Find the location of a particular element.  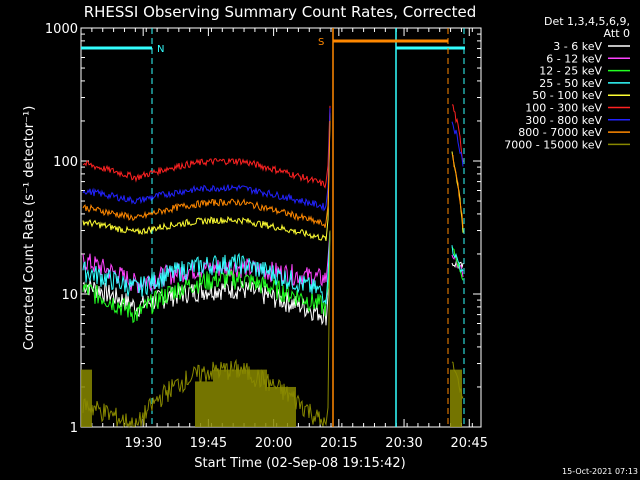

x-axis-label: Start Time (02-Sep-08 19:15:42) is located at coordinates (299, 463).